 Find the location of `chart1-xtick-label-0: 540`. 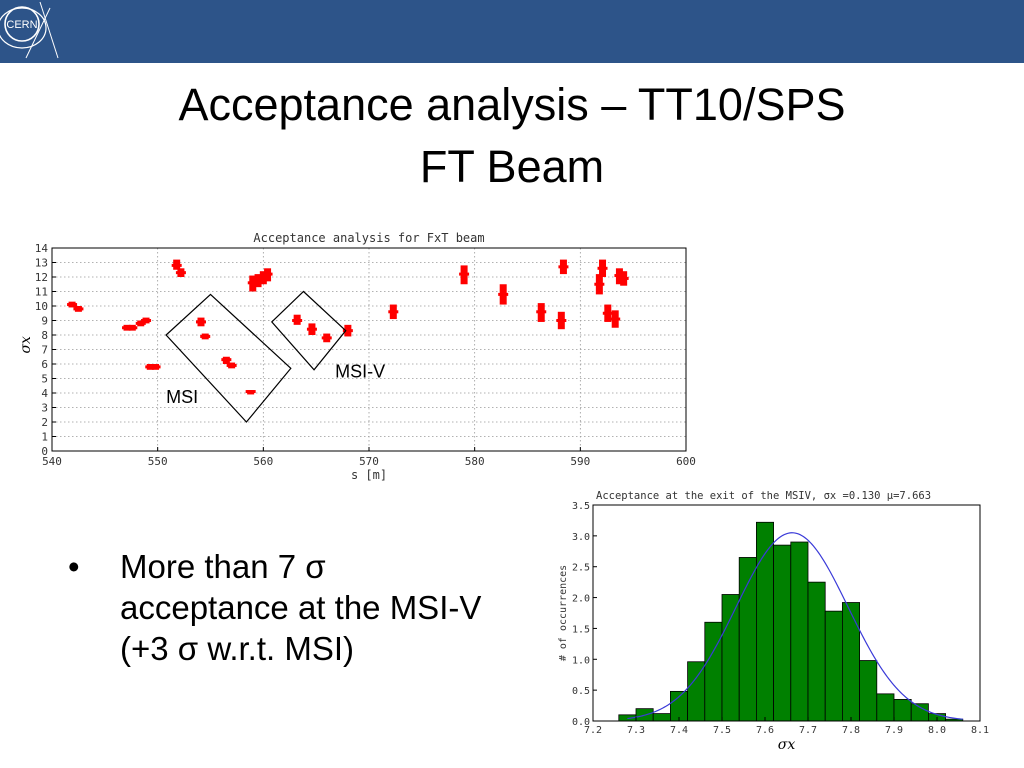

chart1-xtick-label-0: 540 is located at coordinates (52, 461).